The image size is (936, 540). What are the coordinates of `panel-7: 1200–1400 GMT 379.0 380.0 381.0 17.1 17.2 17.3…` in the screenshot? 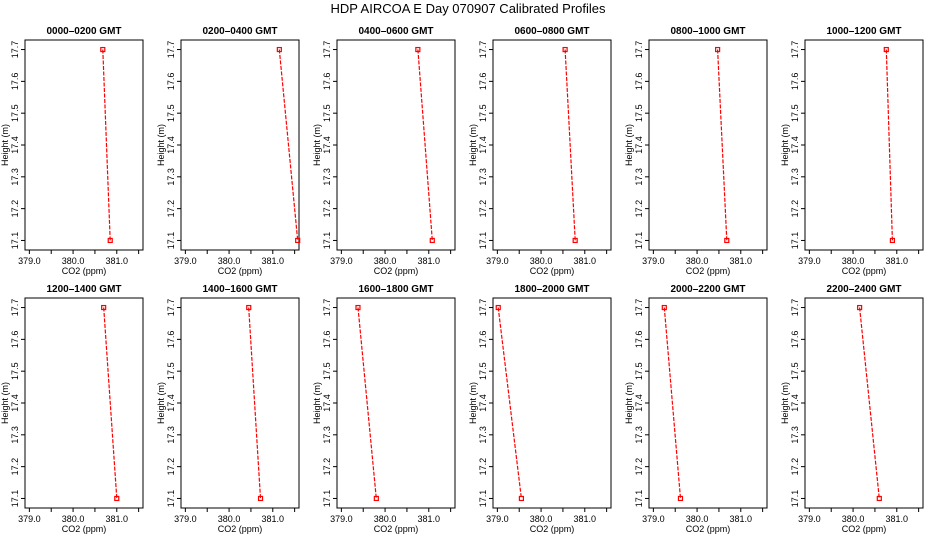 It's located at (72, 409).